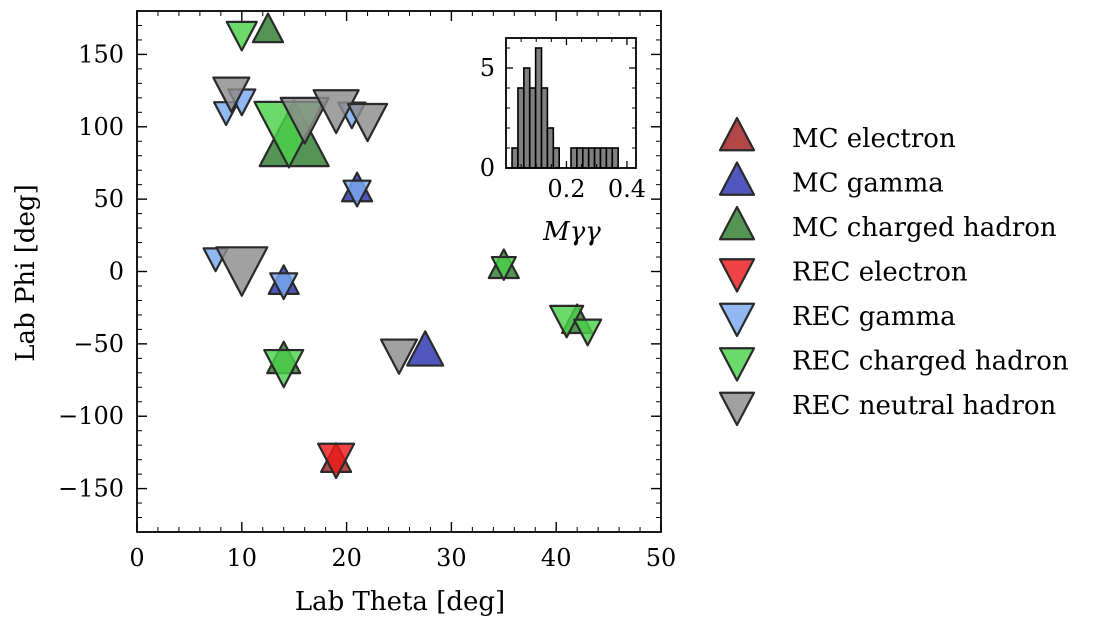 The image size is (1105, 627). What do you see at coordinates (661, 558) in the screenshot?
I see `x-tick-label: 50` at bounding box center [661, 558].